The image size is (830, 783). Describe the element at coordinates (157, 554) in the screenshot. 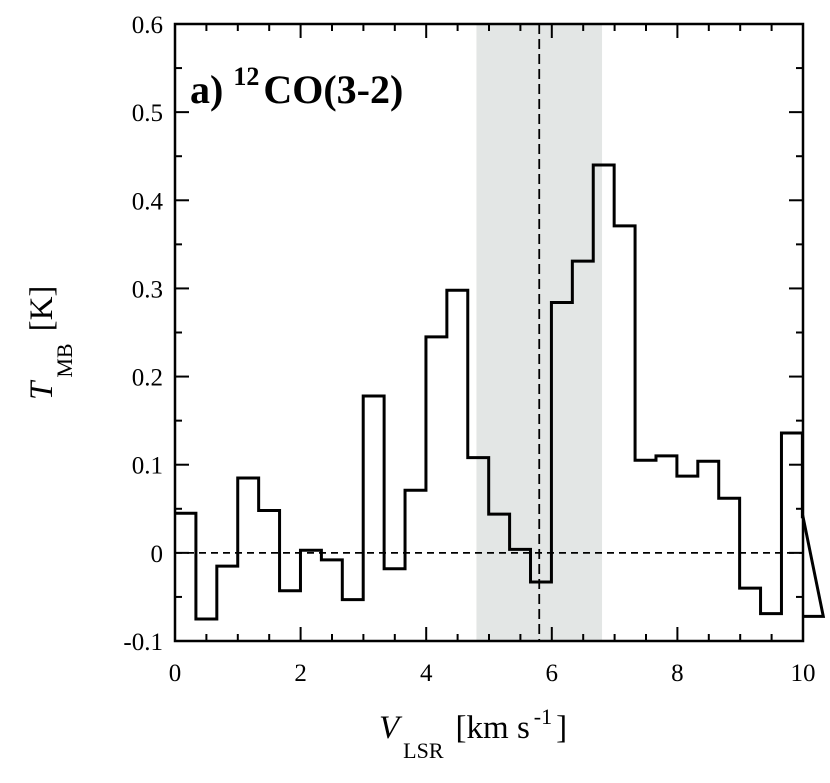

I see `y-tick-label: 0` at that location.